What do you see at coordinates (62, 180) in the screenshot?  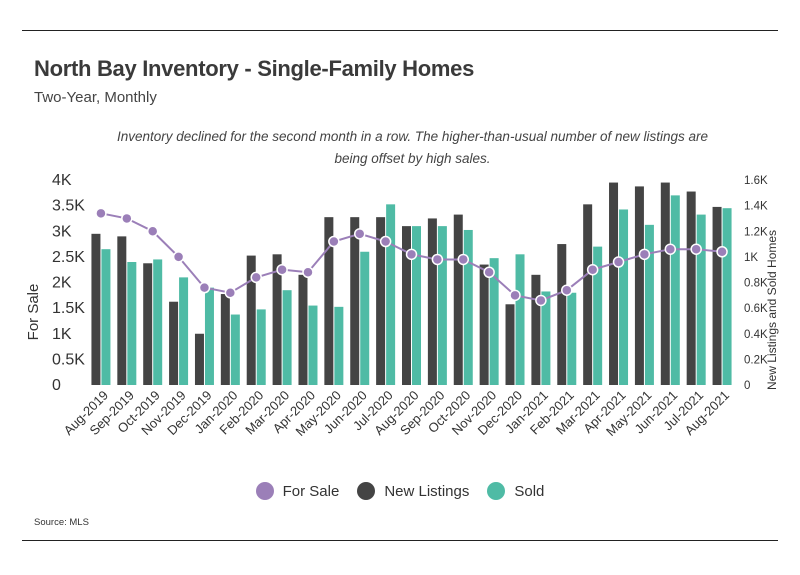 I see `left-tick-label: 4K` at bounding box center [62, 180].